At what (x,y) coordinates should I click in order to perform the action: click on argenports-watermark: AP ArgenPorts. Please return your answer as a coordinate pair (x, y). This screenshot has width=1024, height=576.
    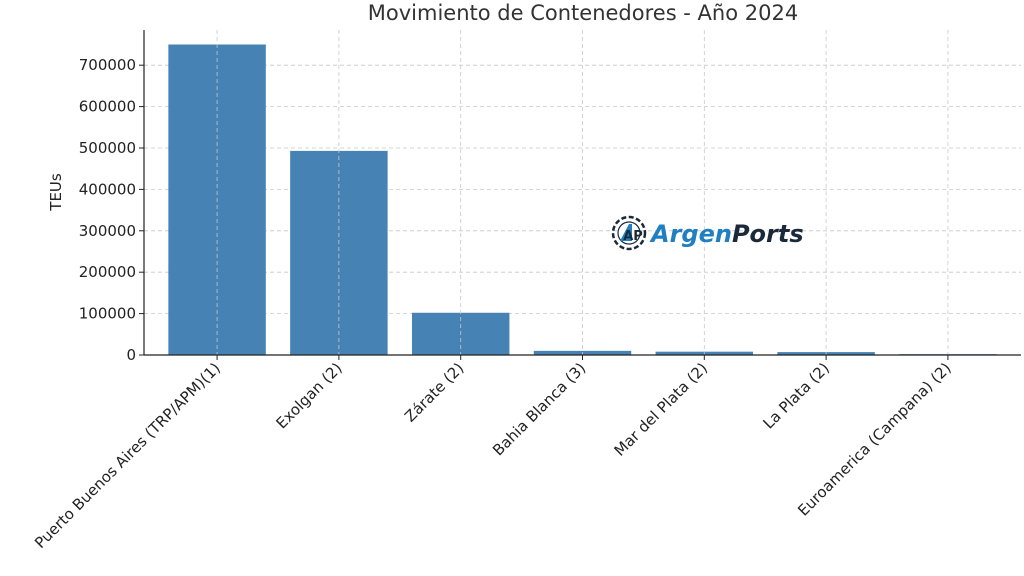
    Looking at the image, I should click on (707, 233).